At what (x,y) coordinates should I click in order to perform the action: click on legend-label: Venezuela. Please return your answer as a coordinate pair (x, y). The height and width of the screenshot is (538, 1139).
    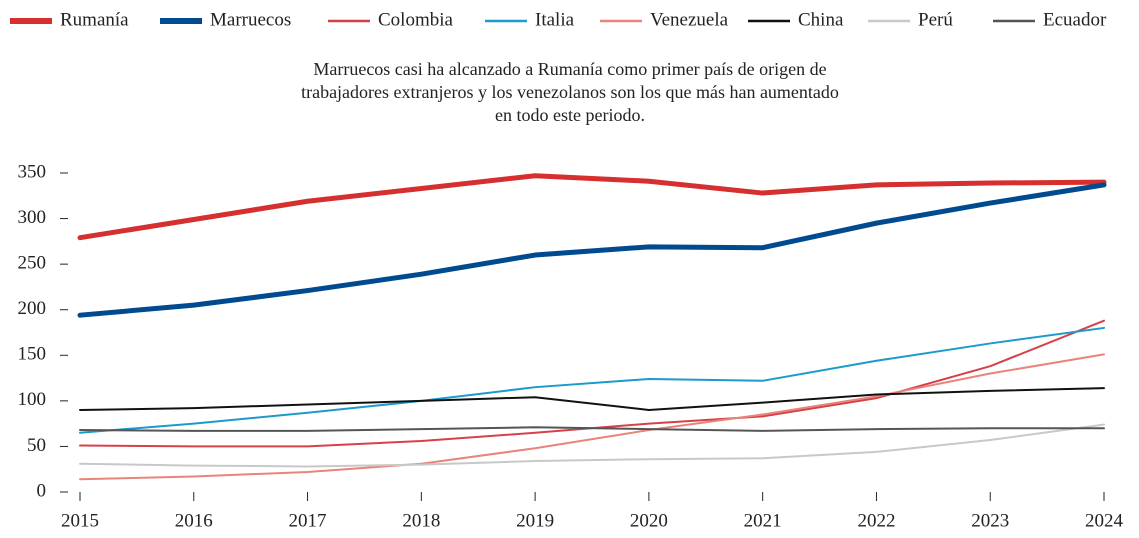
    Looking at the image, I should click on (689, 19).